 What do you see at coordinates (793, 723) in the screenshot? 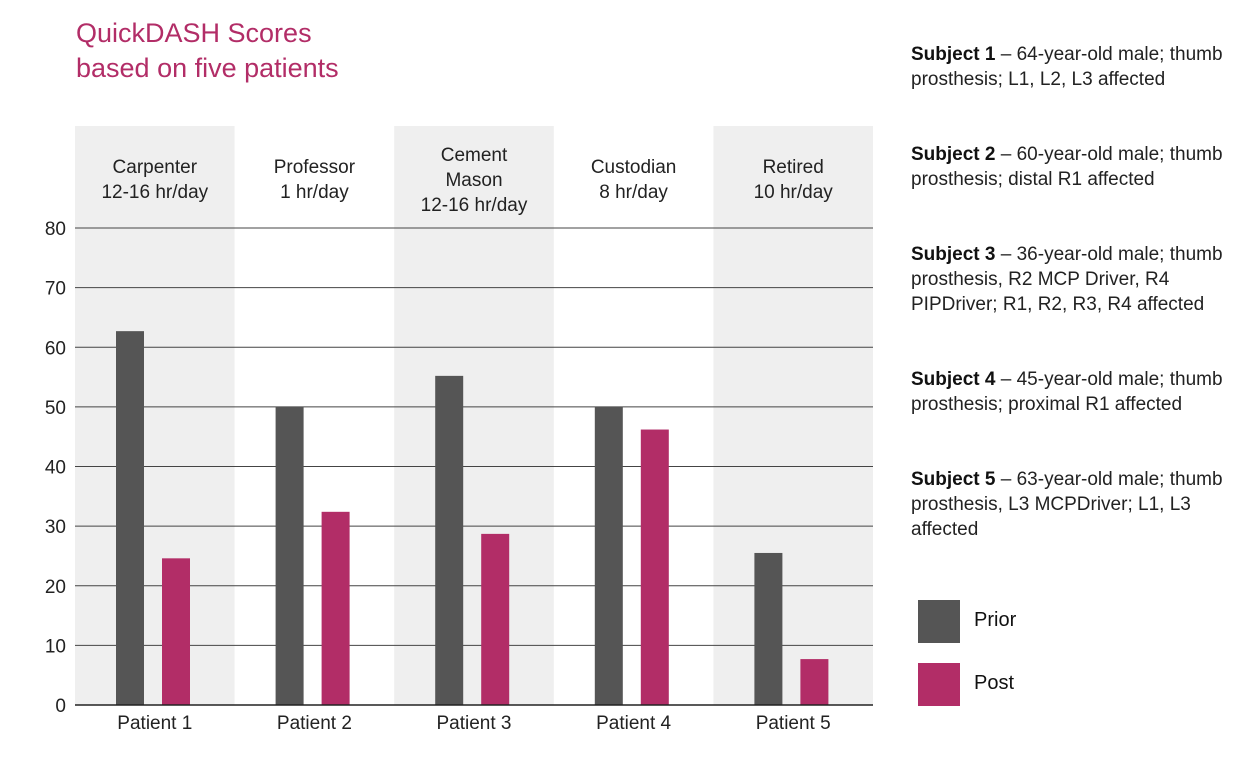
I see `x-tick-label-5: Patient 5` at bounding box center [793, 723].